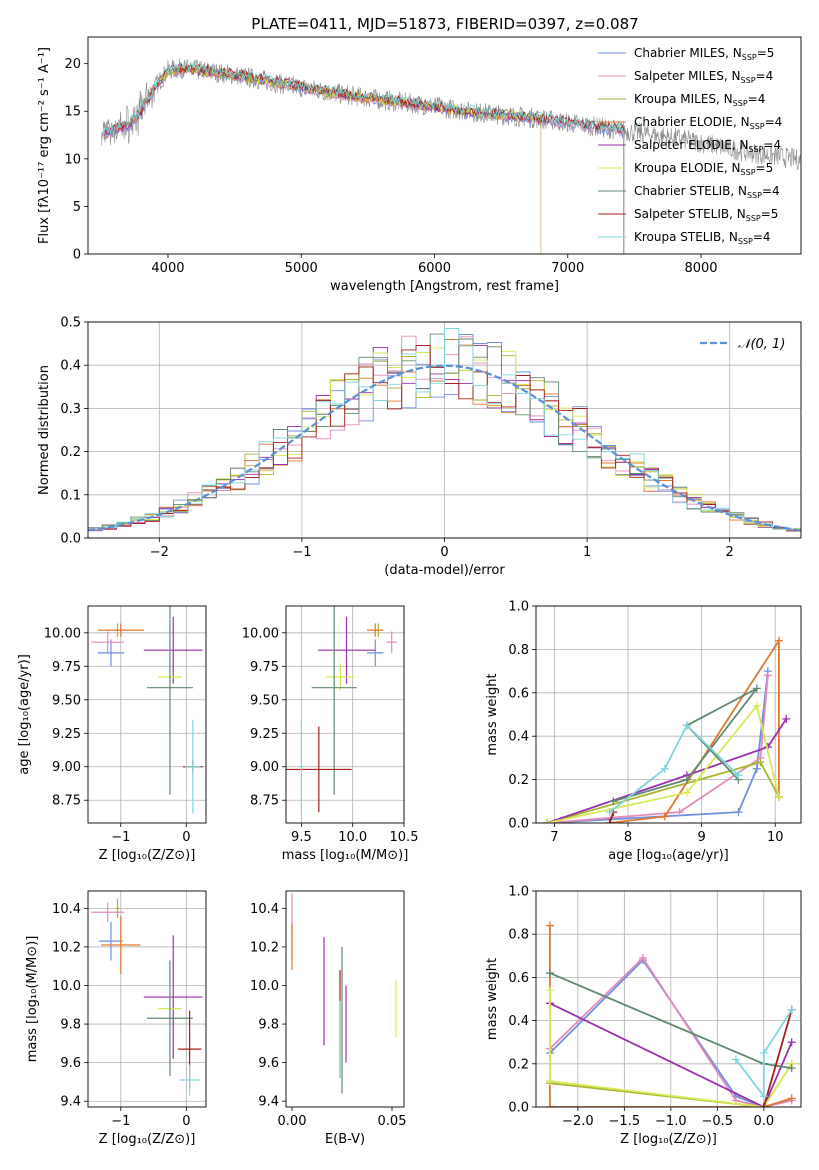 The height and width of the screenshot is (1170, 819). I want to click on y-axis-label: age [log₁₀(age/yr)], so click(24, 714).